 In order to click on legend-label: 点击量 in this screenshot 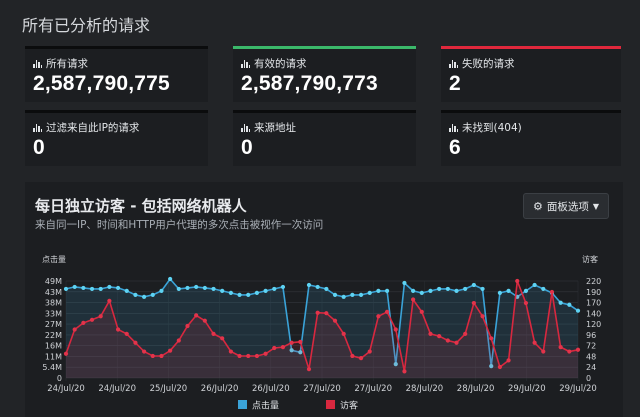, I will do `click(265, 406)`.